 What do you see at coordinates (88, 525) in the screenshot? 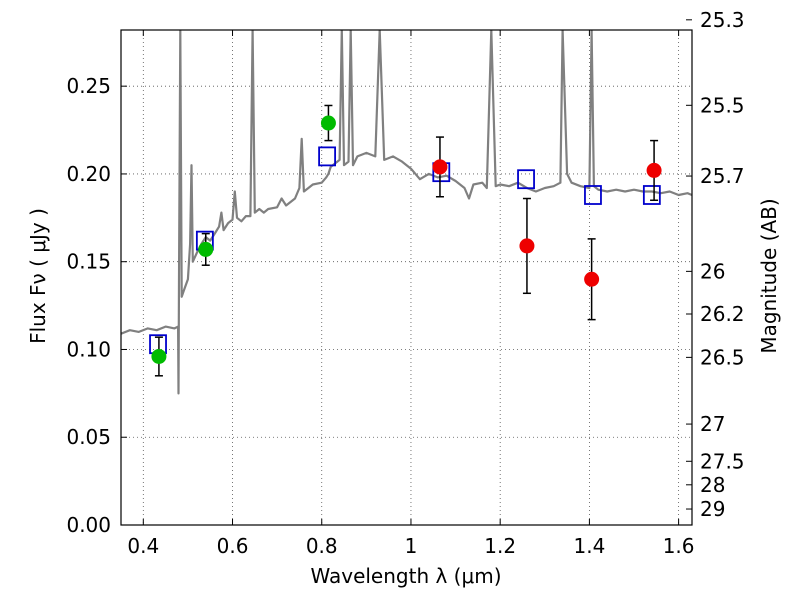
I see `y-tick-label-0: 0.00` at bounding box center [88, 525].